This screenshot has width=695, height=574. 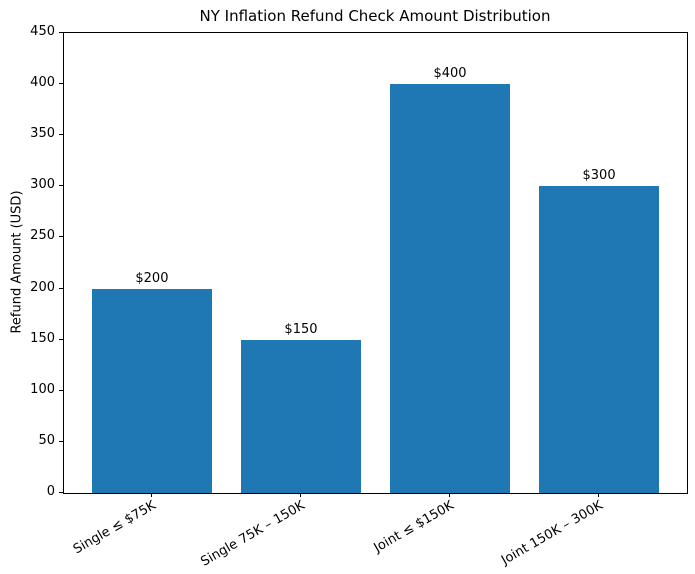 I want to click on x-tick-label: Single ≤ $75K, so click(x=114, y=528).